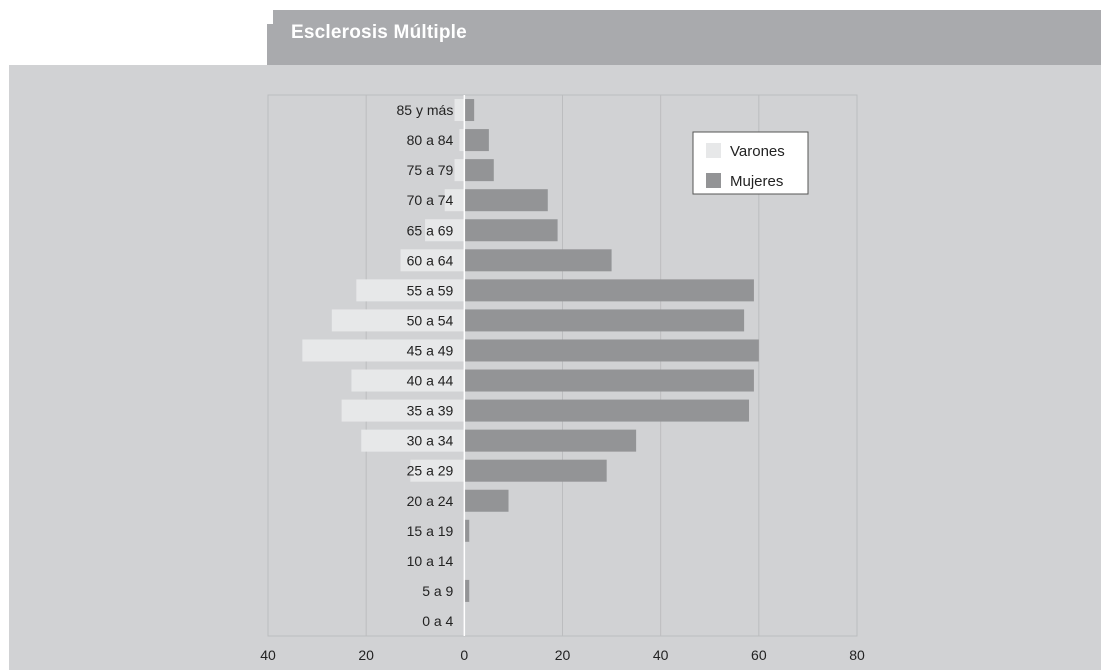 The image size is (1101, 670). I want to click on header-bar, so click(684, 37).